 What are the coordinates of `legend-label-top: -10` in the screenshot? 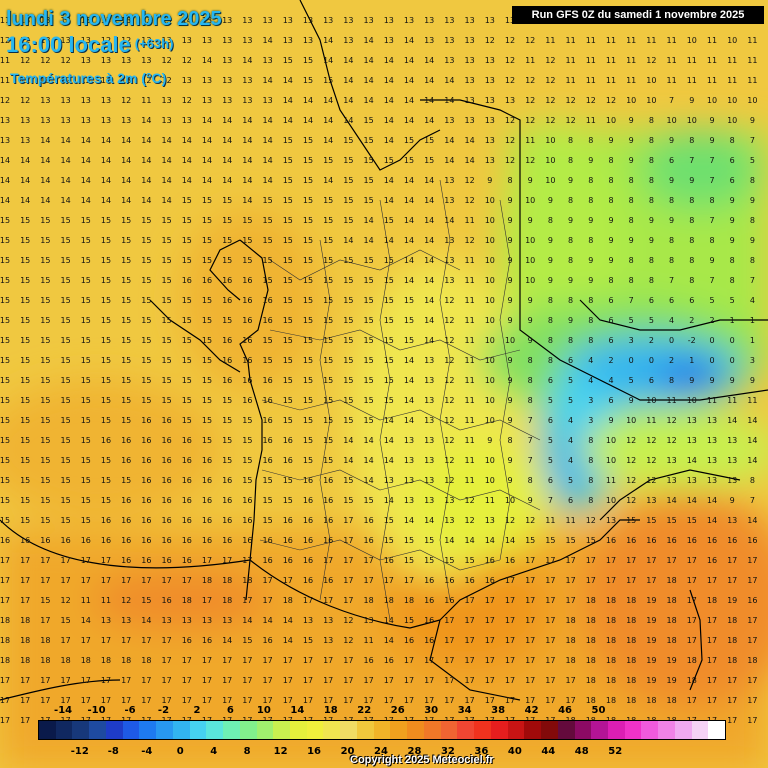 It's located at (96, 710).